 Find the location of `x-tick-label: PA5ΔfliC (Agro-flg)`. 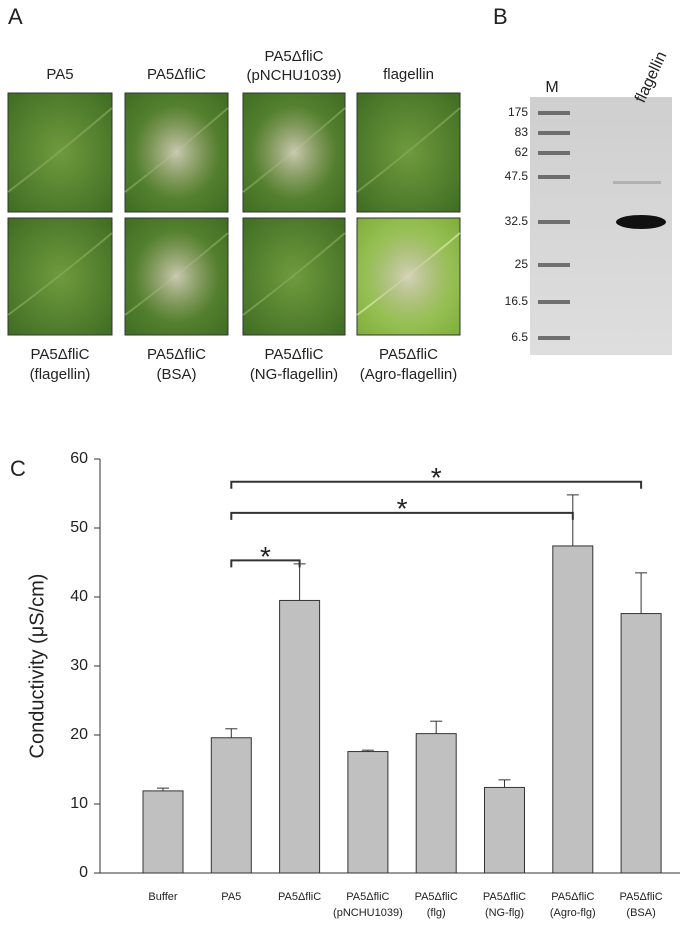

x-tick-label: PA5ΔfliC (Agro-flg) is located at coordinates (573, 905).